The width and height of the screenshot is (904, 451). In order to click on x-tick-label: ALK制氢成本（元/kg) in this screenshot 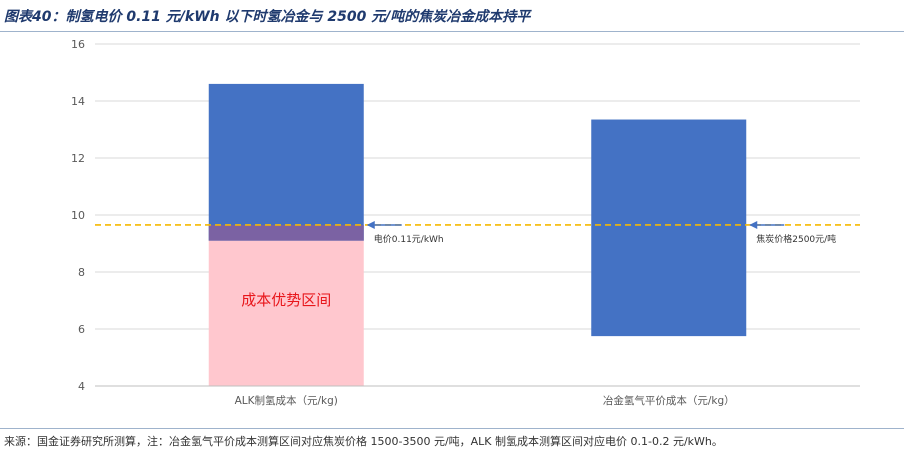, I will do `click(286, 400)`.